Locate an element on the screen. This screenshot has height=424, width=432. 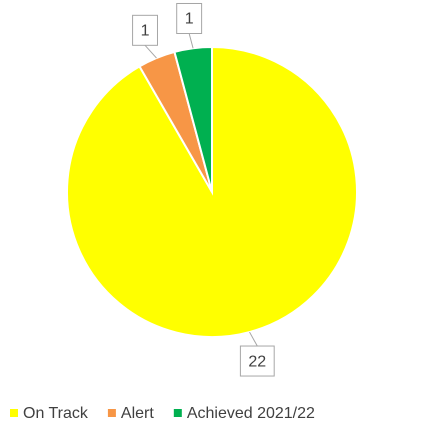
legend-label: Achieved 2021/22 is located at coordinates (251, 413).